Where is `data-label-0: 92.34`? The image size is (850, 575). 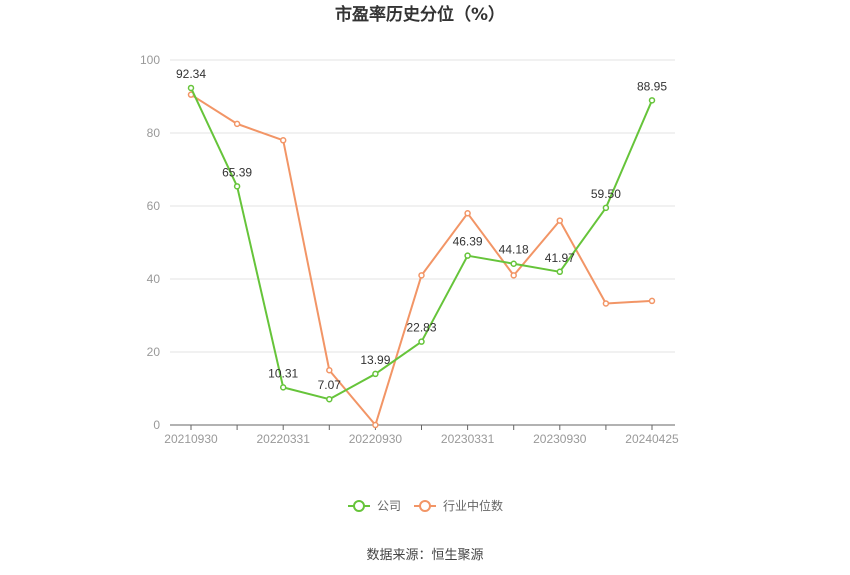 data-label-0: 92.34 is located at coordinates (191, 74).